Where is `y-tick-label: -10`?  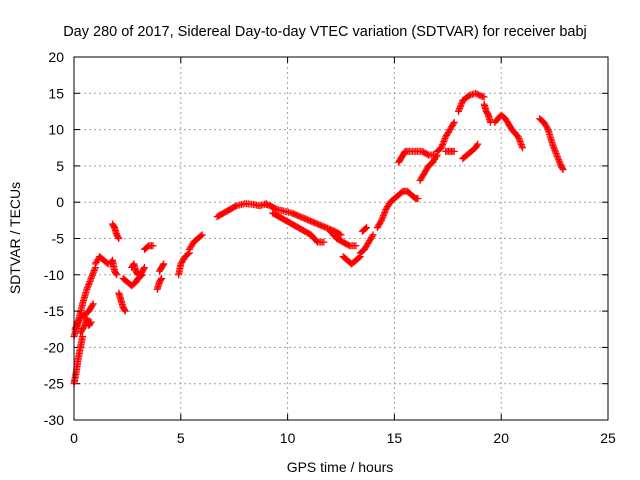
y-tick-label: -10 is located at coordinates (54, 275).